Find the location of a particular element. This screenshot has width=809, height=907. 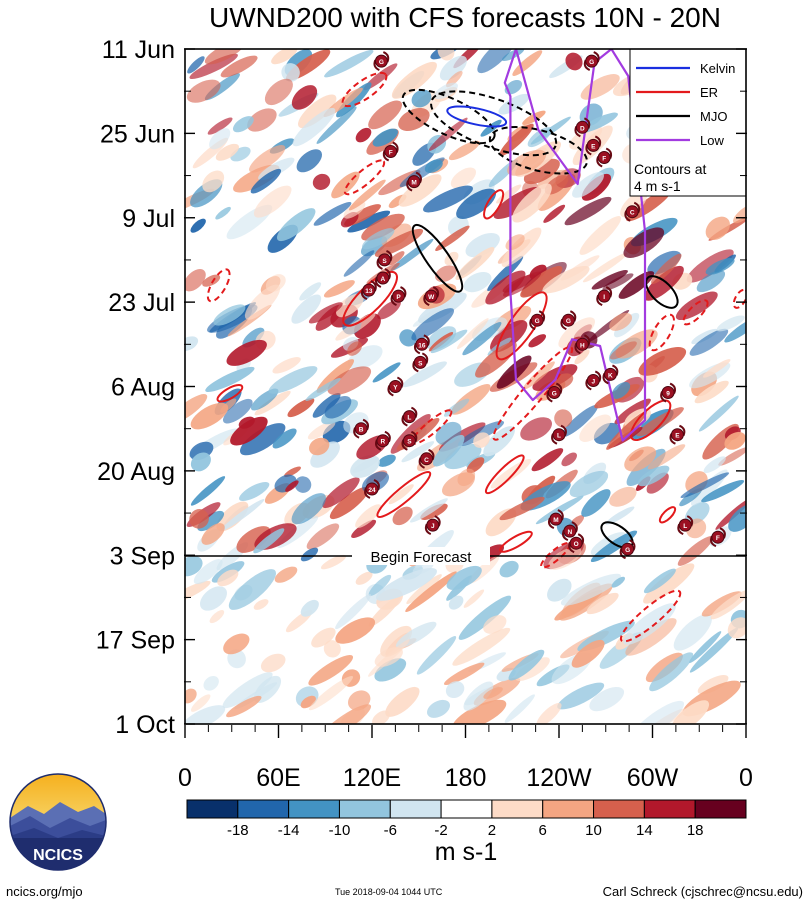

storm-label: E is located at coordinates (677, 436).